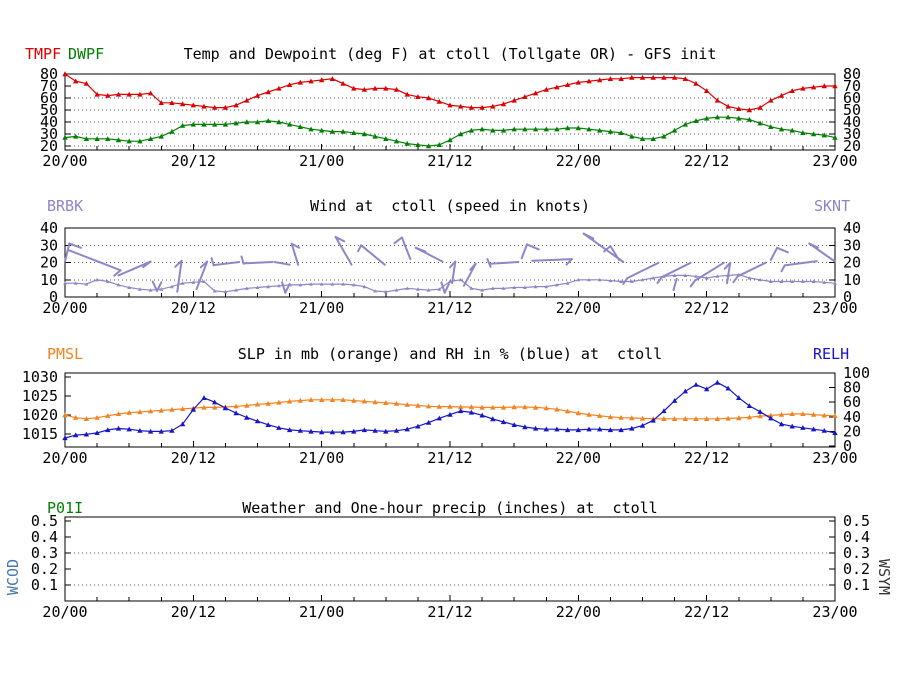  Describe the element at coordinates (852, 86) in the screenshot. I see `y-tick-label: 70` at that location.